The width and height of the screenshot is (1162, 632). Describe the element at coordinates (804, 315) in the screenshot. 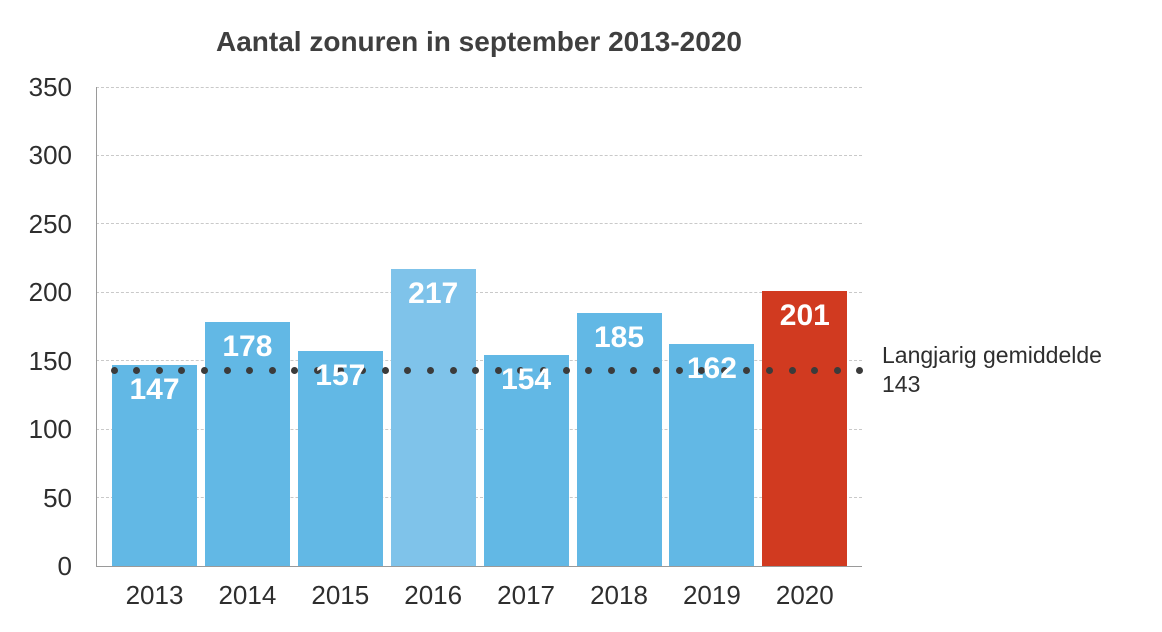

I see `bar-value-label-2020: 201` at that location.